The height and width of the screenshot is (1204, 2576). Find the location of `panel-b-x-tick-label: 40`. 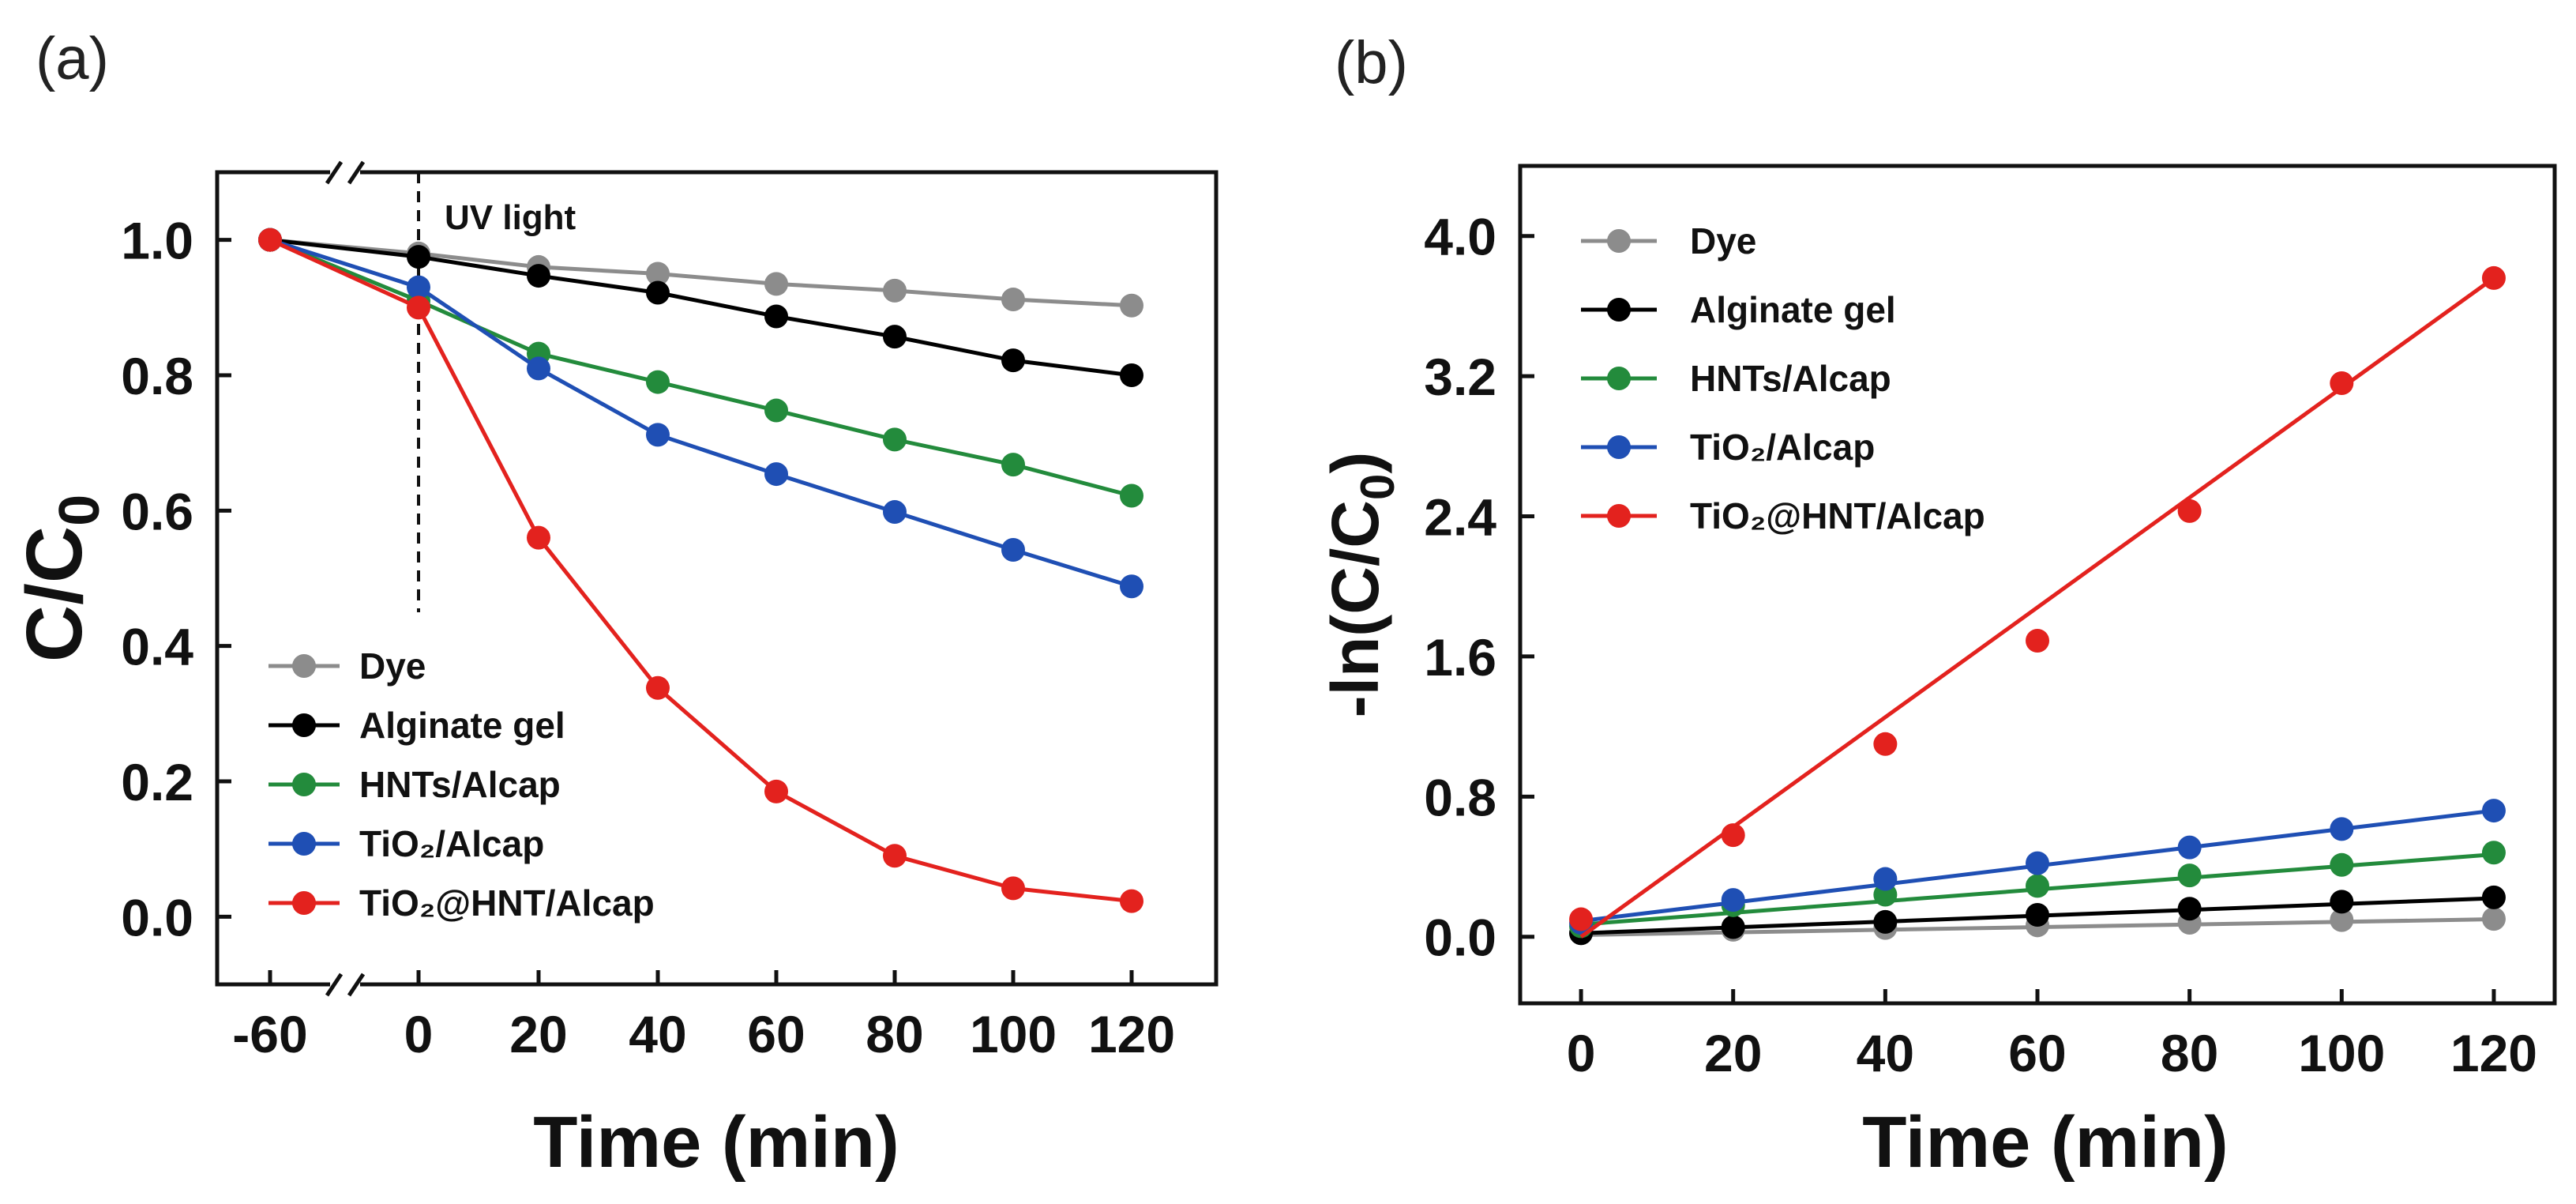

panel-b-x-tick-label: 40 is located at coordinates (1885, 1053).